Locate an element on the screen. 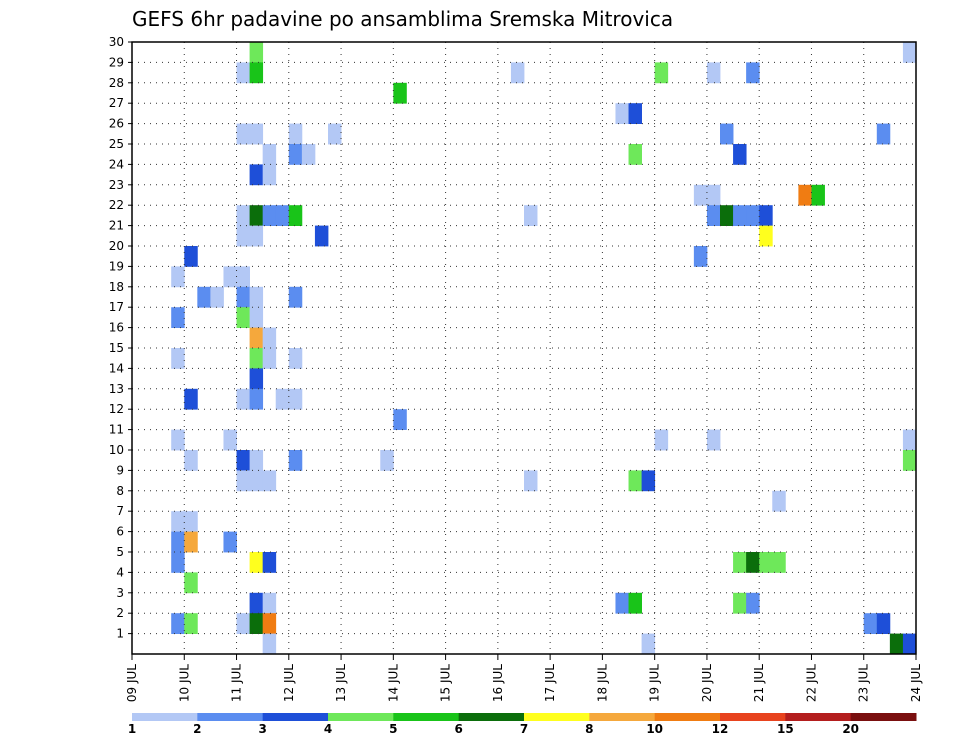 The image size is (960, 742). y-tick-label: 3 is located at coordinates (120, 593).